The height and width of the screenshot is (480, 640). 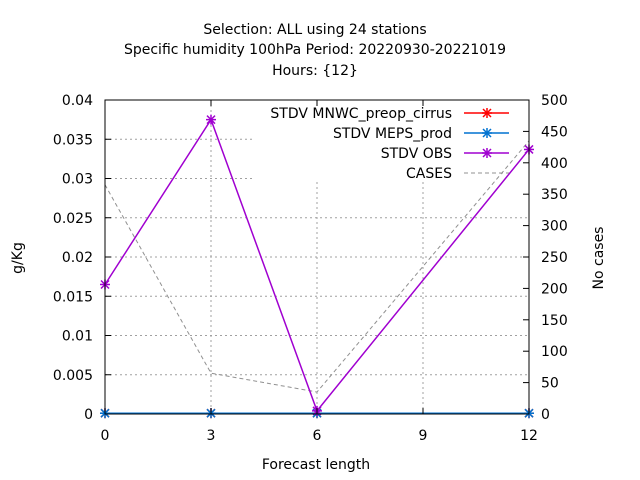 What do you see at coordinates (416, 154) in the screenshot?
I see `legend-label: STDV OBS` at bounding box center [416, 154].